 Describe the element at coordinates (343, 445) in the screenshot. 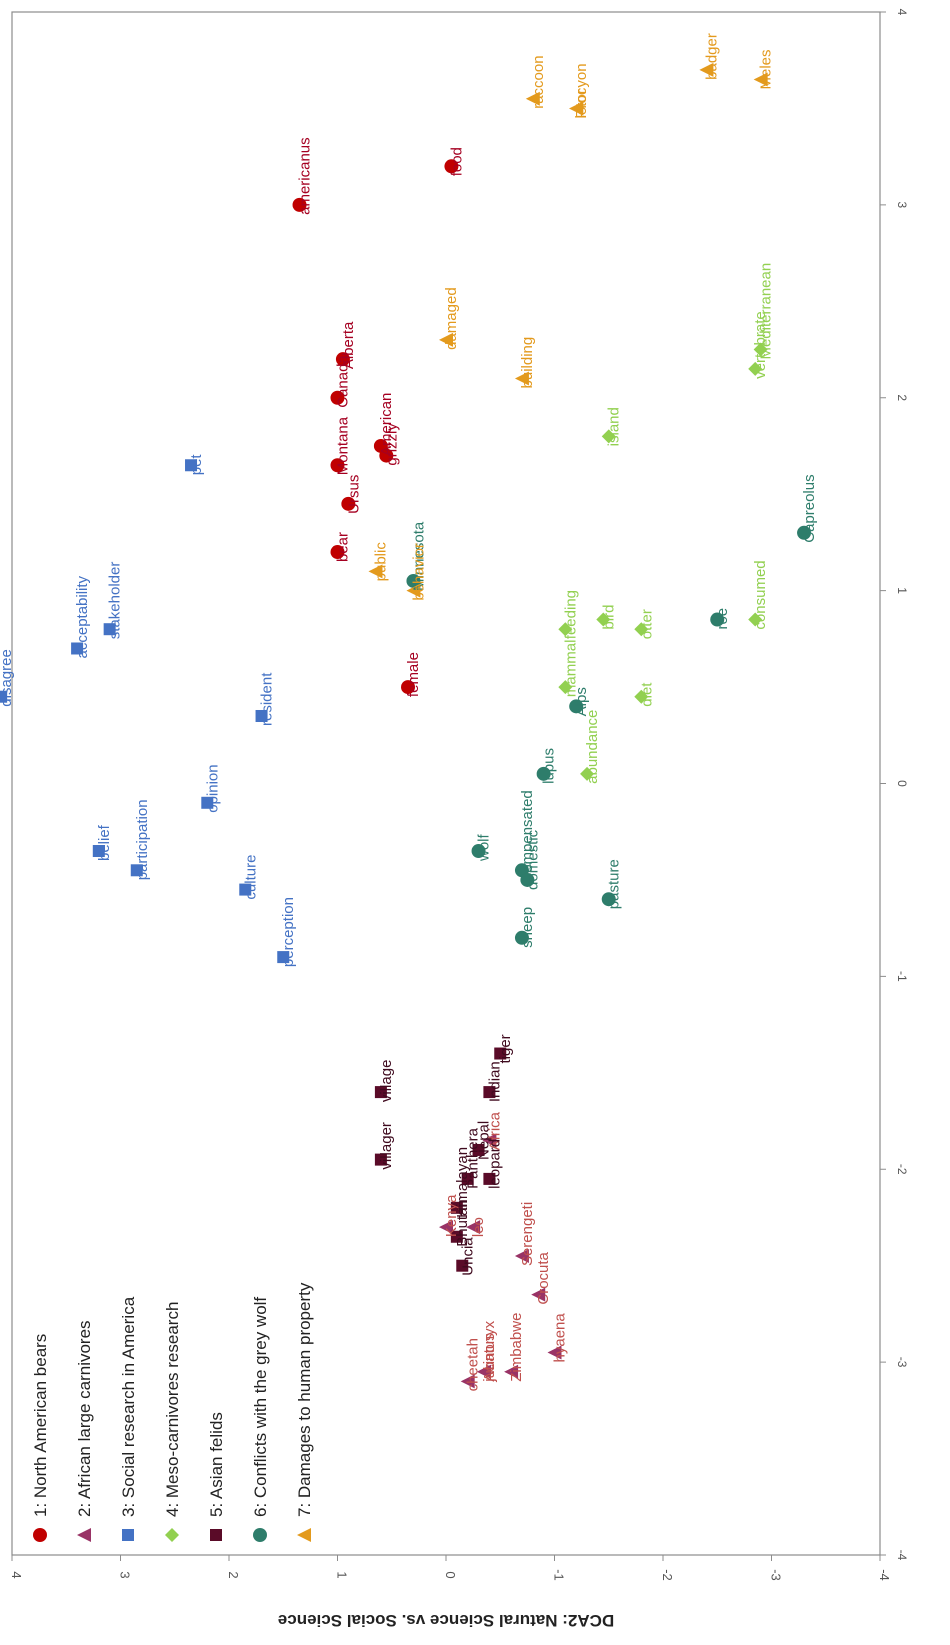

I see `point-label-montana: Montana` at that location.